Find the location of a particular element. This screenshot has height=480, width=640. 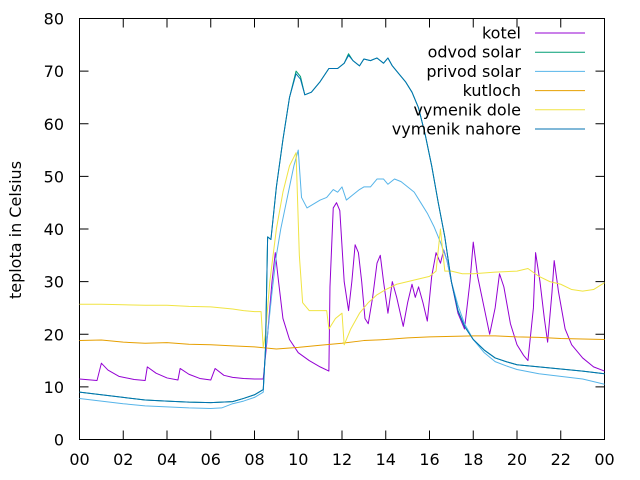

x-tick-label: 14 is located at coordinates (386, 459).